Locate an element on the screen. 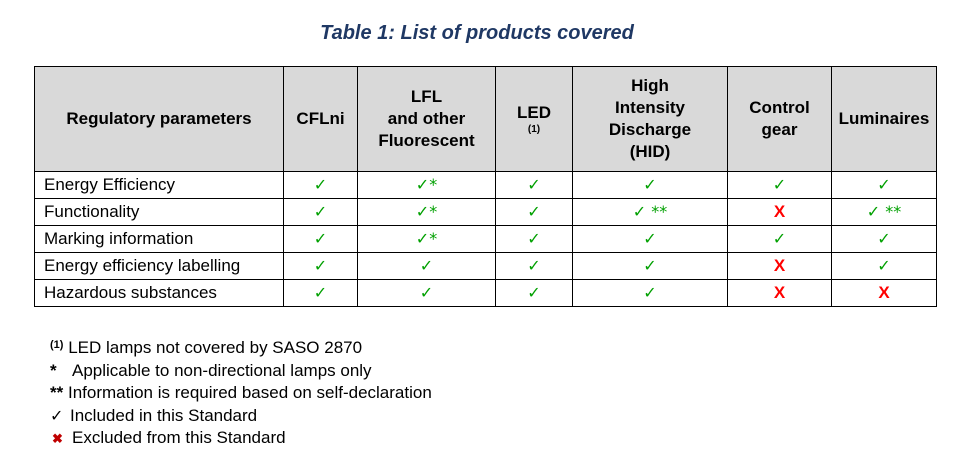 Image resolution: width=954 pixels, height=456 pixels. header-led: LED (1) is located at coordinates (534, 119).